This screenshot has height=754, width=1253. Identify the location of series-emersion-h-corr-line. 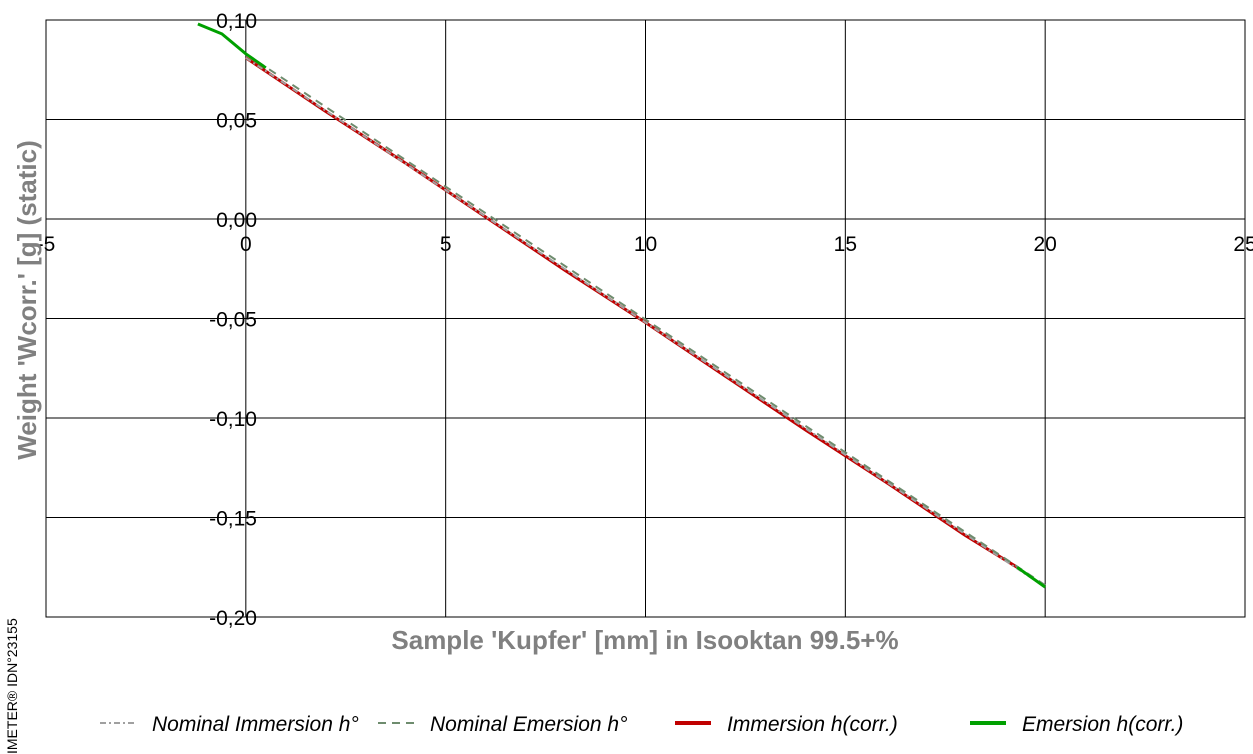
(232, 46).